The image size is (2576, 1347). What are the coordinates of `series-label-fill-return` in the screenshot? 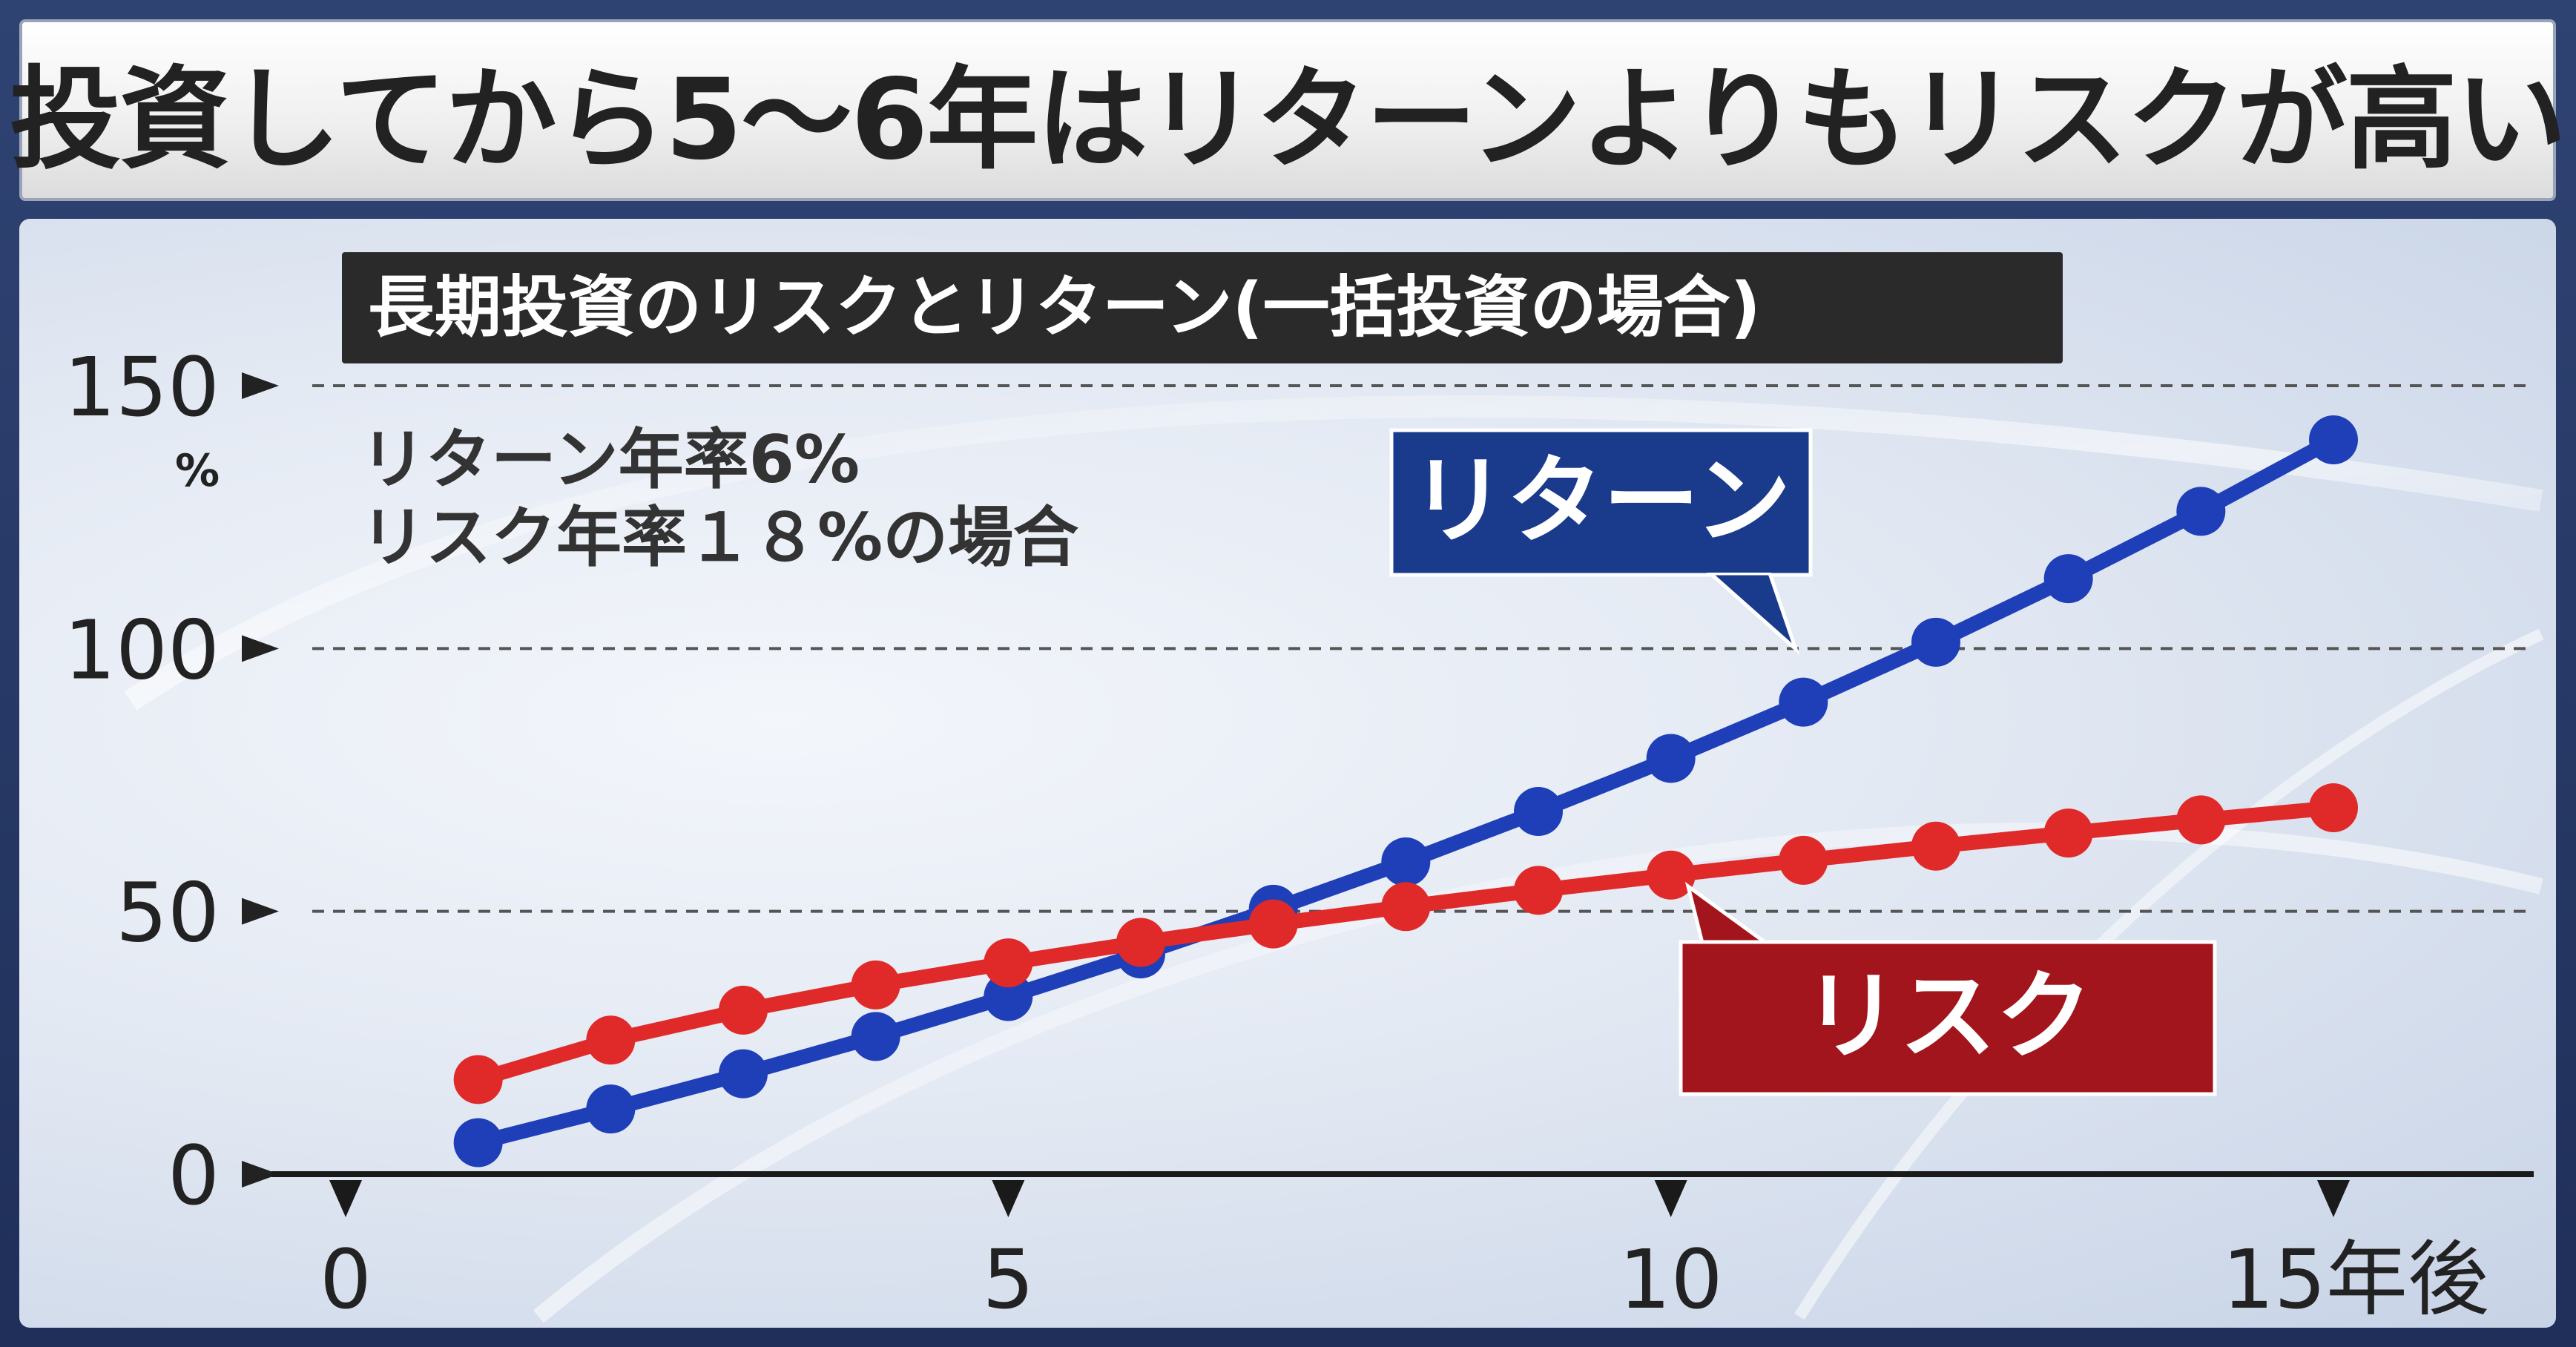 It's located at (1601, 503).